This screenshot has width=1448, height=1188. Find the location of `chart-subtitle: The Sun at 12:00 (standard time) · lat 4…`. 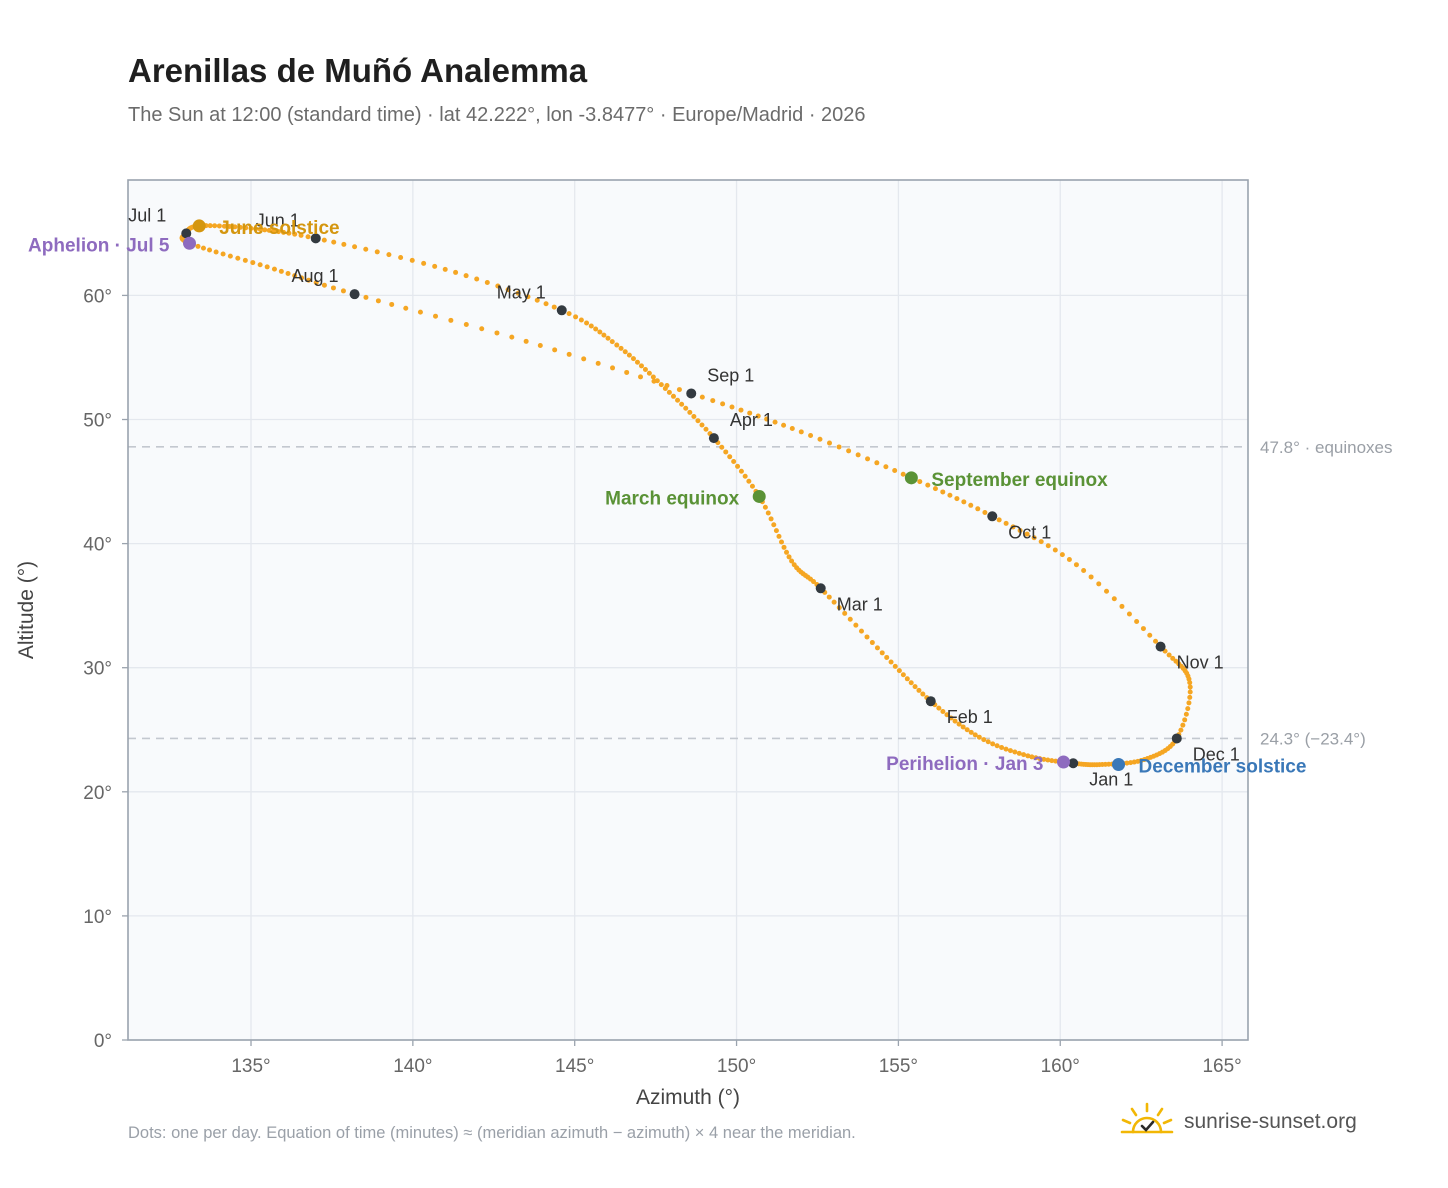

chart-subtitle: The Sun at 12:00 (standard time) · lat 4… is located at coordinates (497, 115).